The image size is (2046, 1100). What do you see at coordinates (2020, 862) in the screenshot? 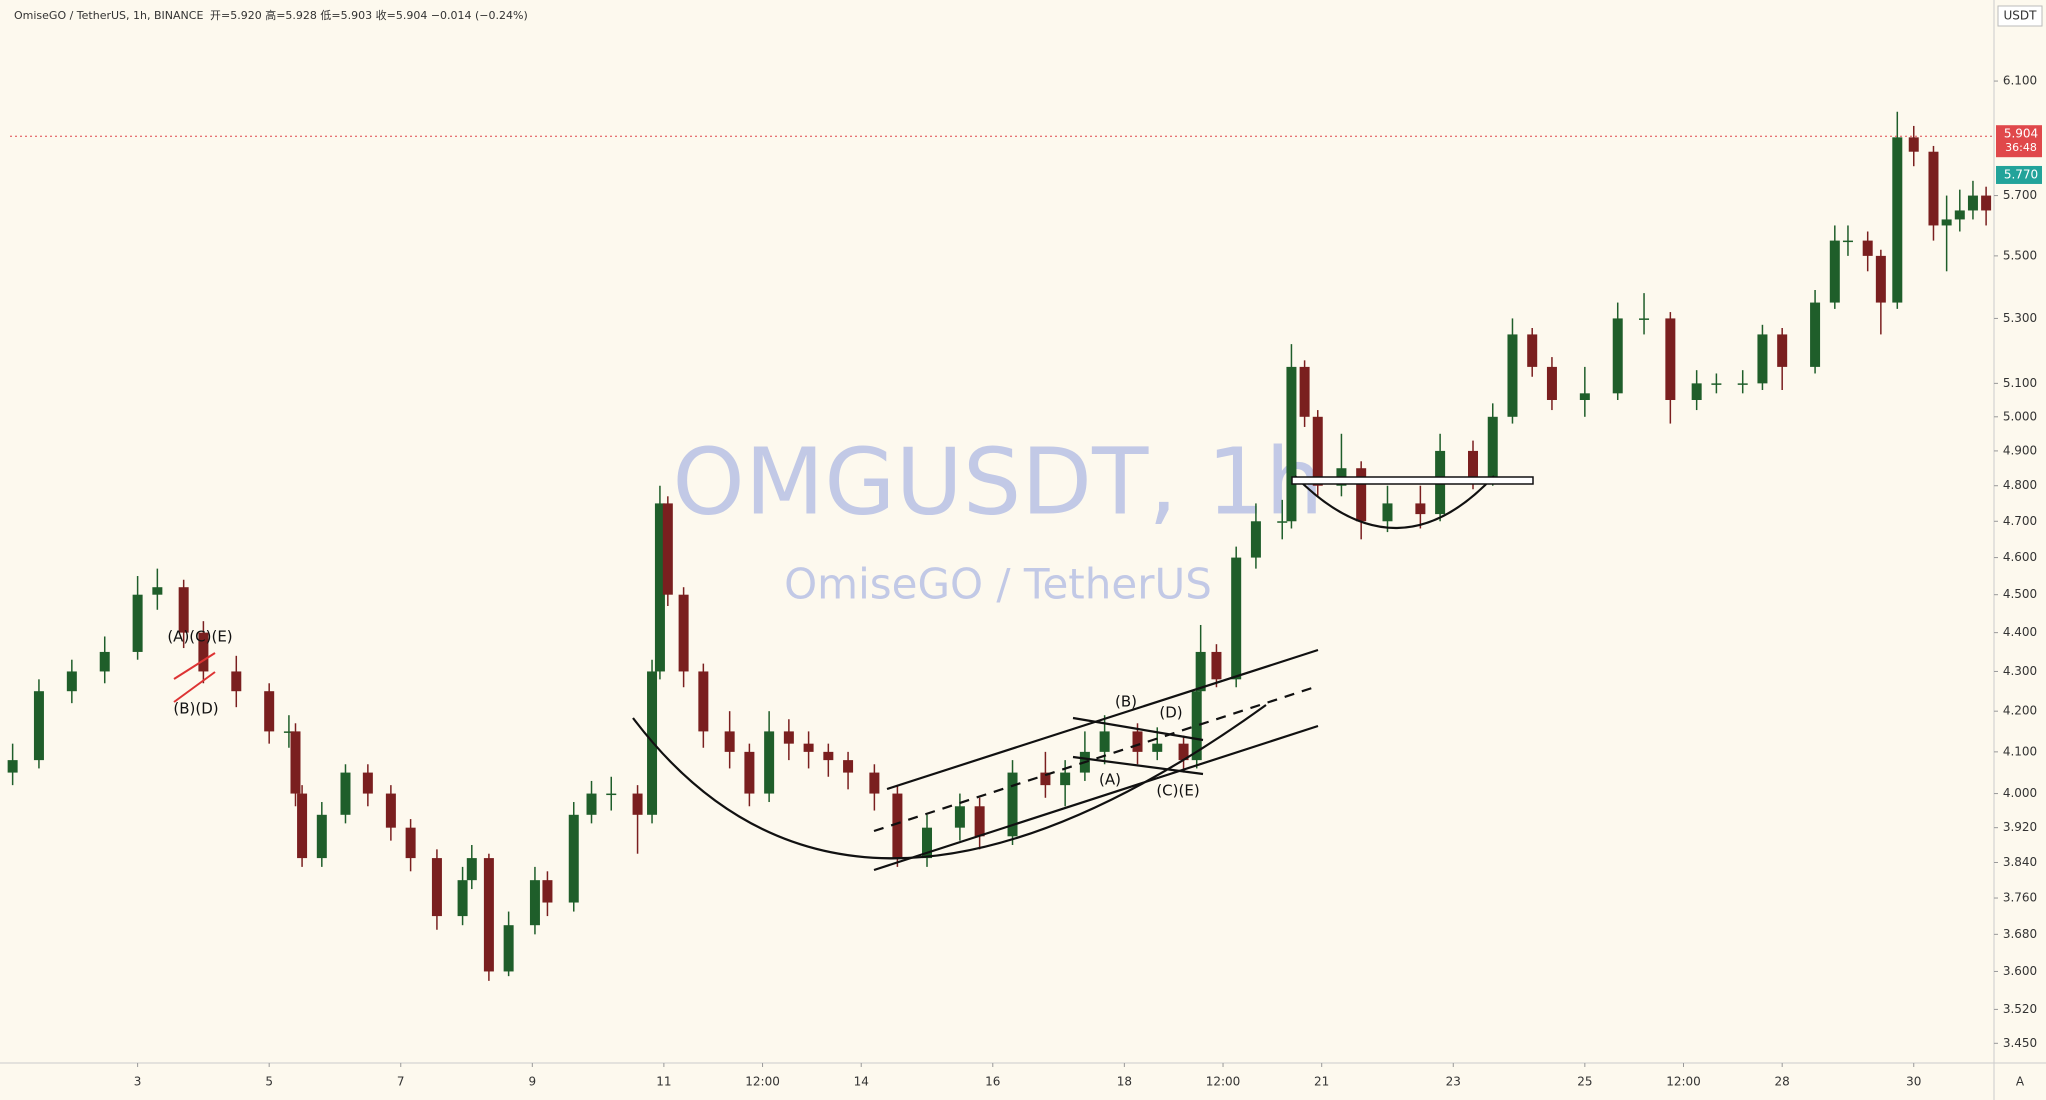
I see `y-tick-label: 3.840` at bounding box center [2020, 862].